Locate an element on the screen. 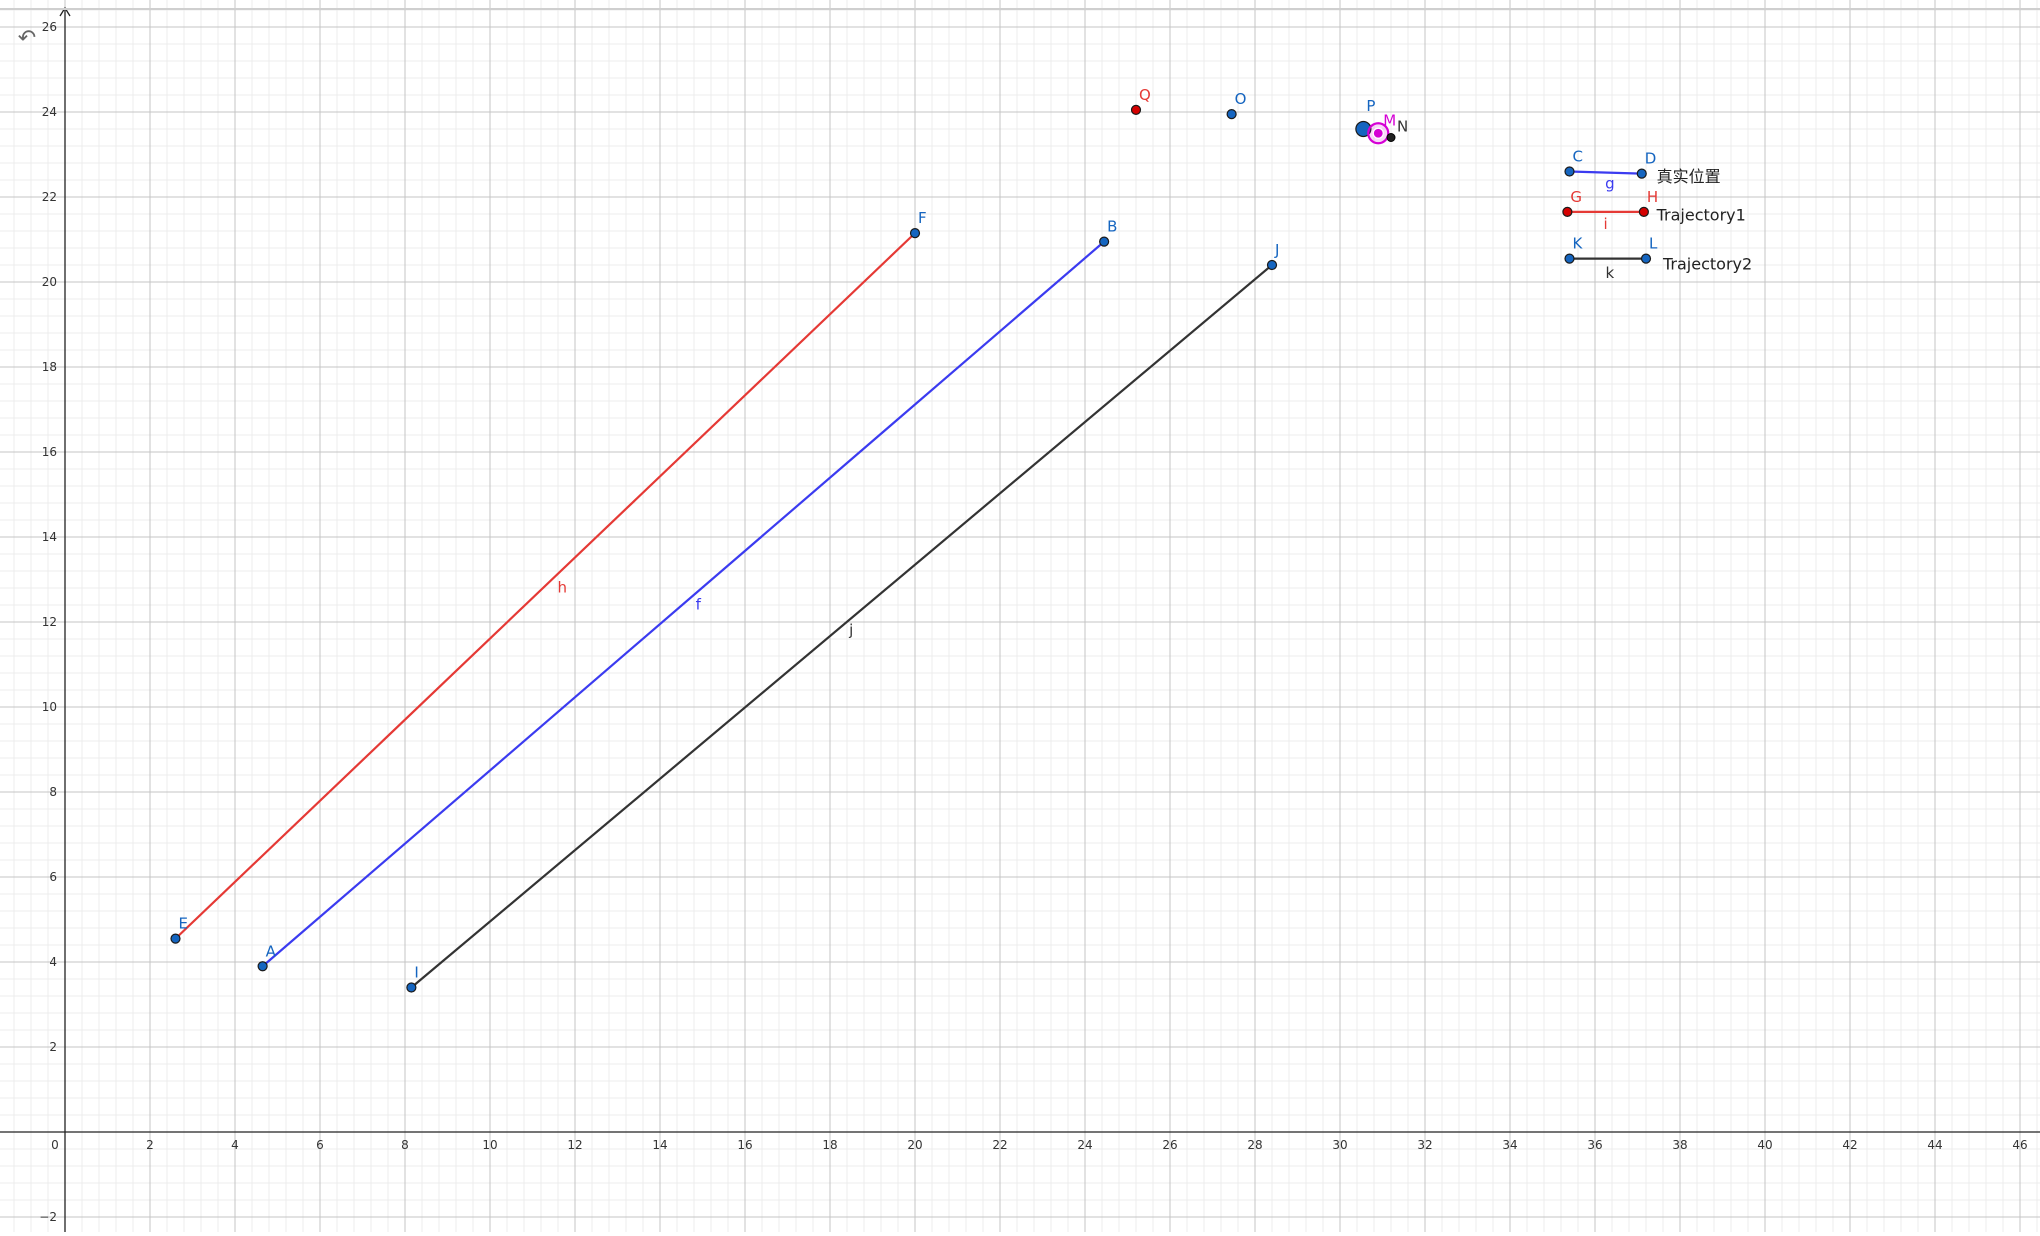 Image resolution: width=2040 pixels, height=1236 pixels. x-tick-label: 24 is located at coordinates (1084, 1145).